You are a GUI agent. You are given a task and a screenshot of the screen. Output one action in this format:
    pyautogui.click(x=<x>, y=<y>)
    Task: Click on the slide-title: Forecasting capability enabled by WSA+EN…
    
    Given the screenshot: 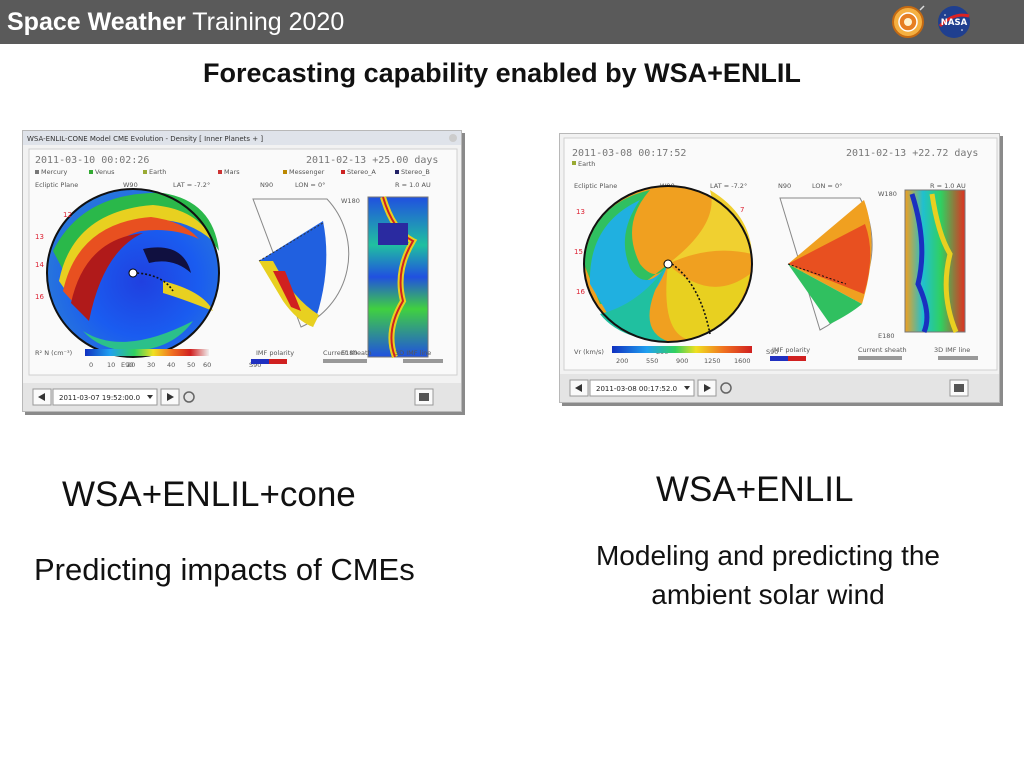 What is the action you would take?
    pyautogui.click(x=502, y=73)
    